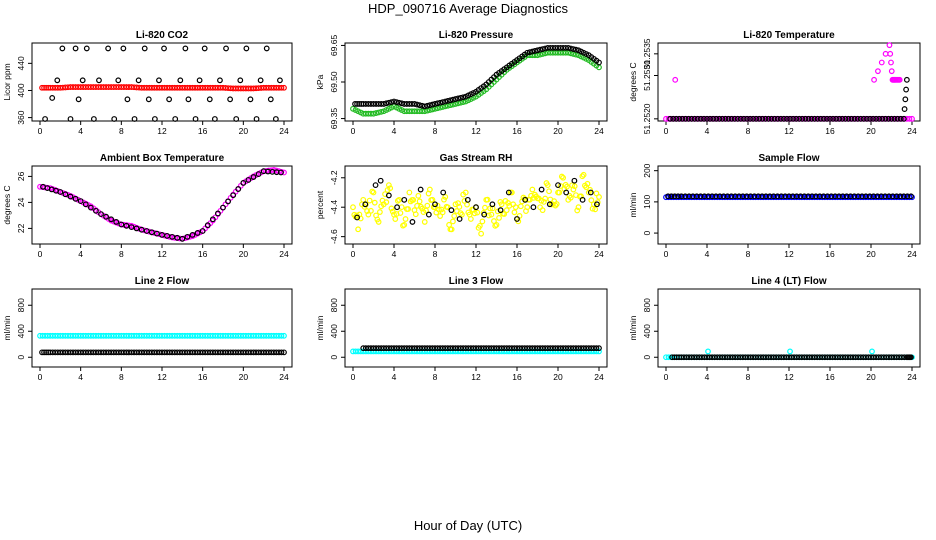  What do you see at coordinates (21, 331) in the screenshot?
I see `y-tick-label: 400` at bounding box center [21, 331].